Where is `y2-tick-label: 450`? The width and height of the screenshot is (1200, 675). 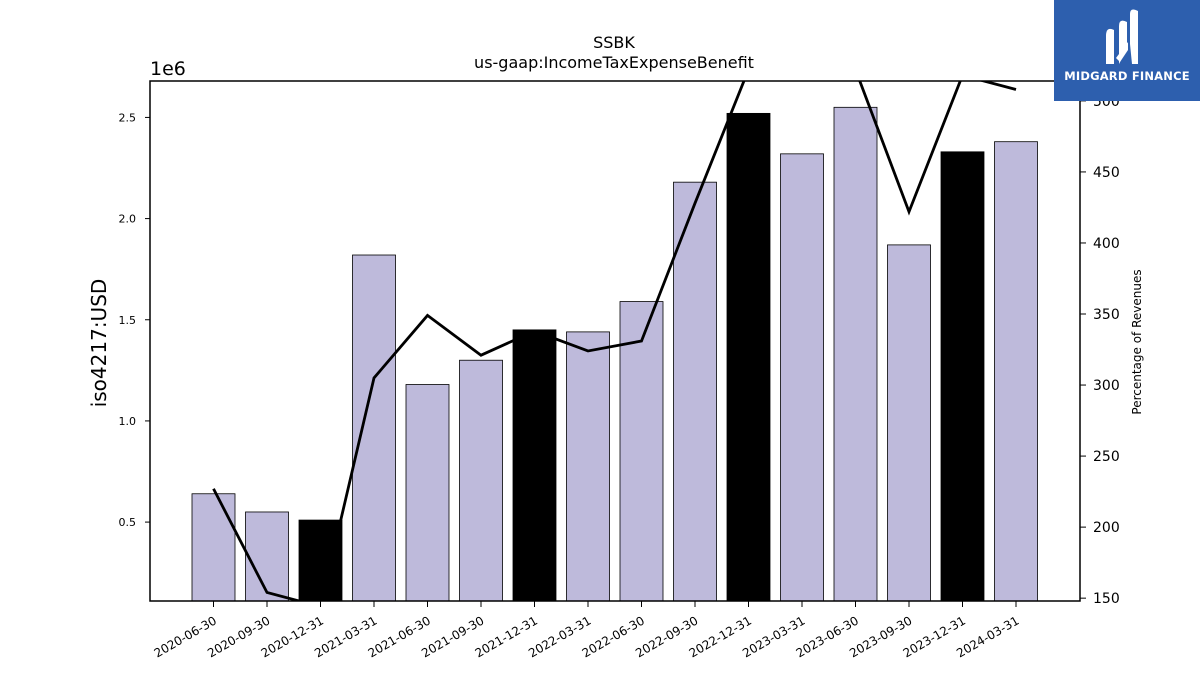 y2-tick-label: 450 is located at coordinates (1106, 173).